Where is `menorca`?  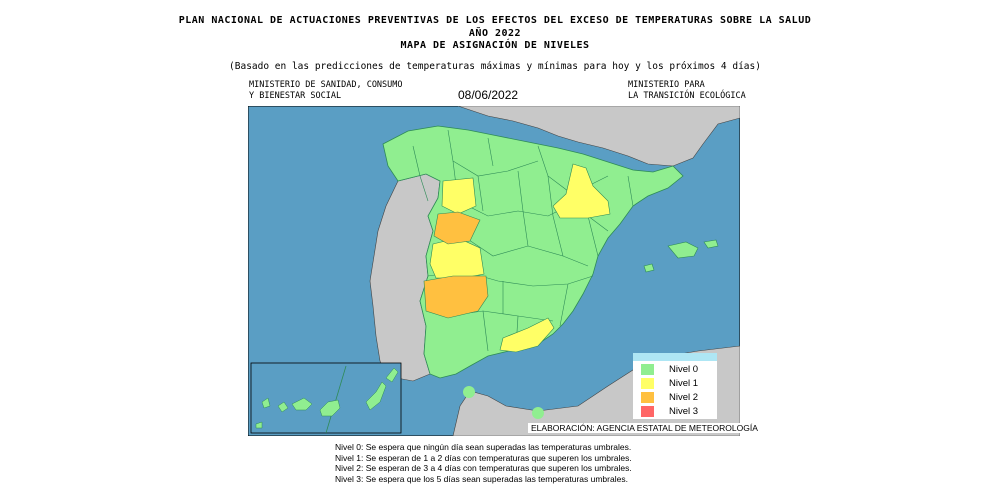
menorca is located at coordinates (711, 244).